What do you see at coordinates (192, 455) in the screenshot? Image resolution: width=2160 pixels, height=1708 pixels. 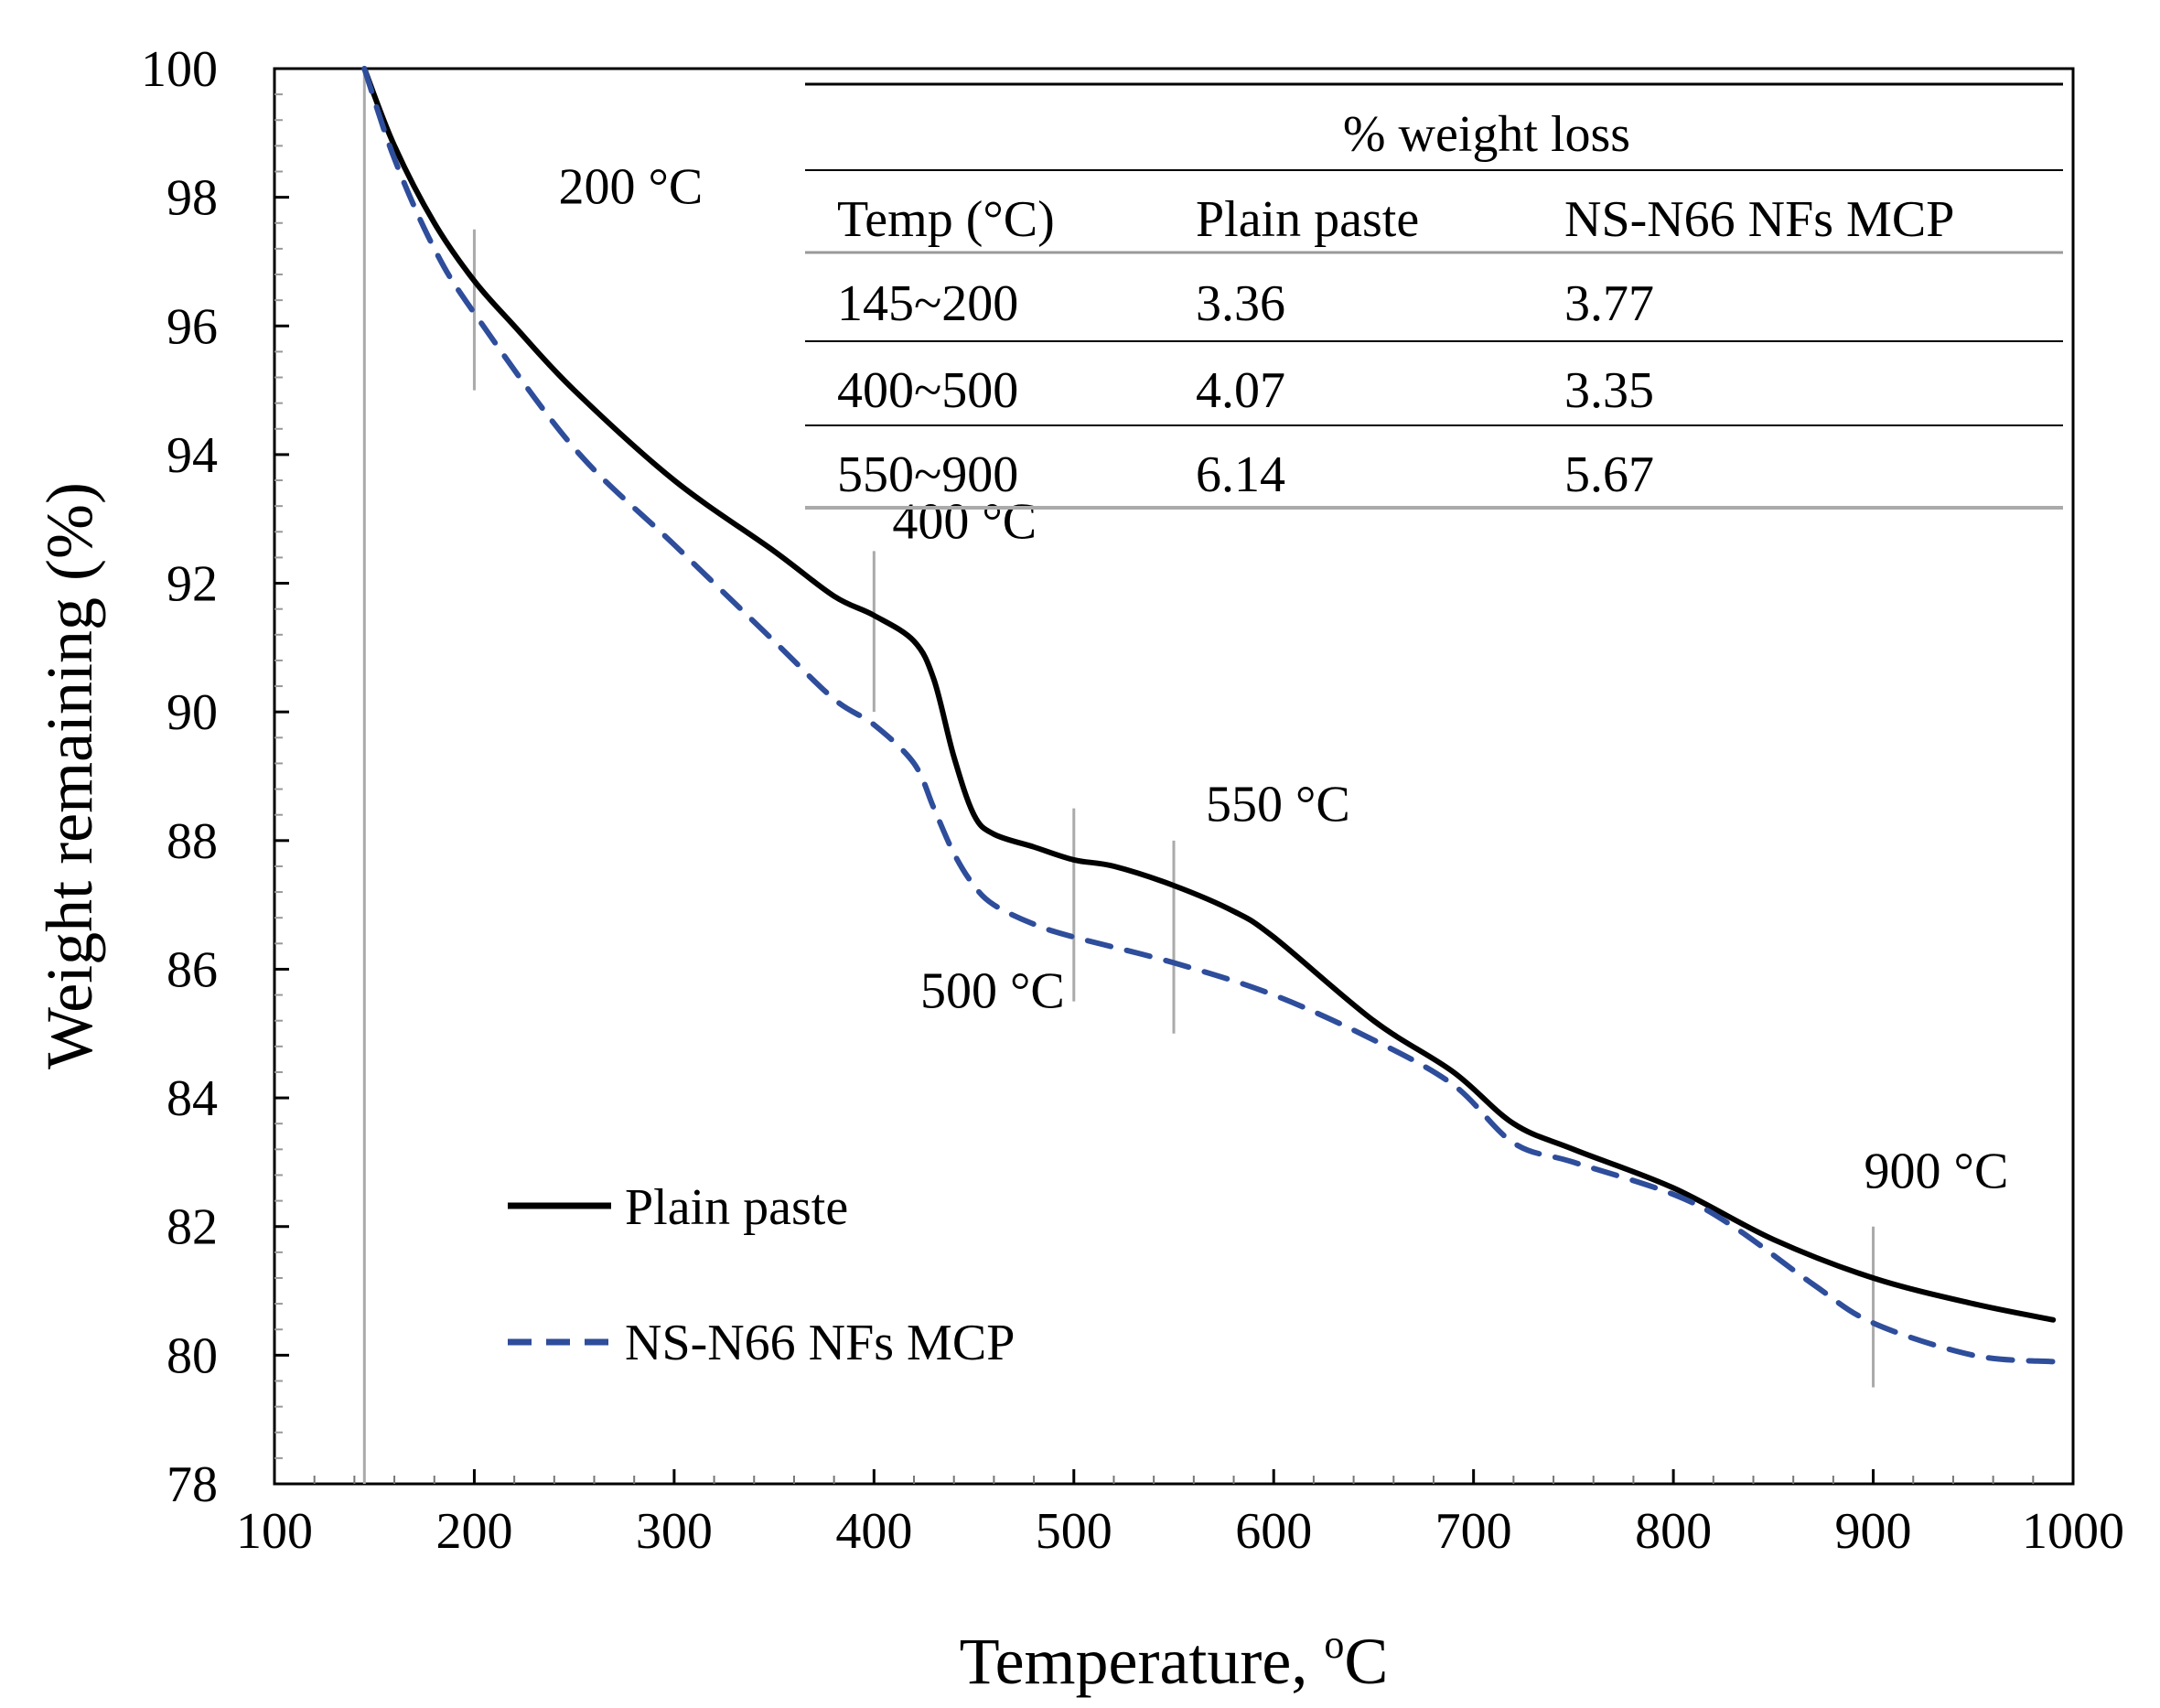 I see `y-tick-label-94: 94` at bounding box center [192, 455].